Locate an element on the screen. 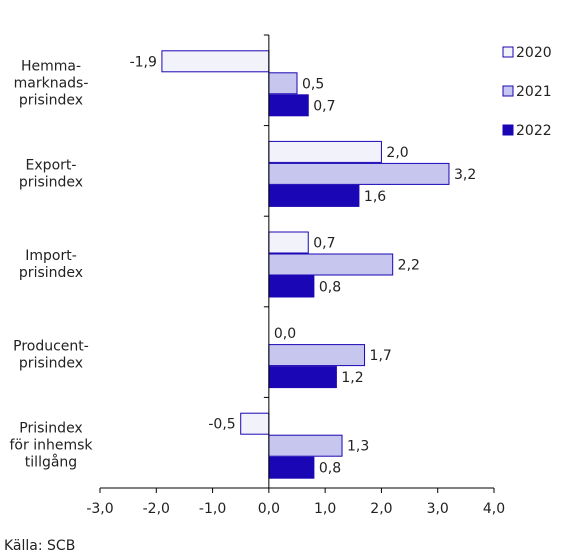 The height and width of the screenshot is (555, 565). source-note: Källa: SCB is located at coordinates (39, 546).